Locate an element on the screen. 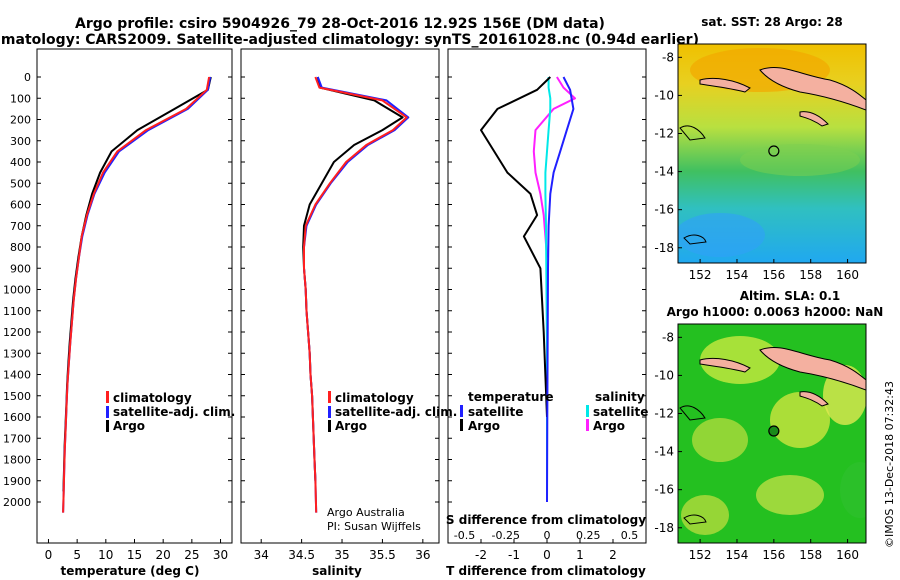 Image resolution: width=900 pixels, height=580 pixels. difference-lines is located at coordinates (528, 289).